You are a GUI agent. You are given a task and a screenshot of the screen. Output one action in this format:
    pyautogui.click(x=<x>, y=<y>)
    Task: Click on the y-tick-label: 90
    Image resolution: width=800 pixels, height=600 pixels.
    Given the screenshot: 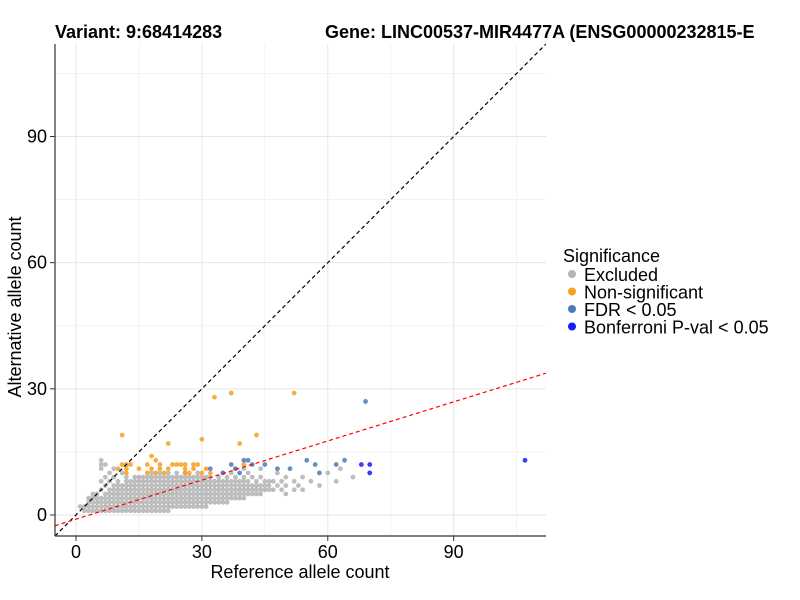 What is the action you would take?
    pyautogui.click(x=37, y=137)
    